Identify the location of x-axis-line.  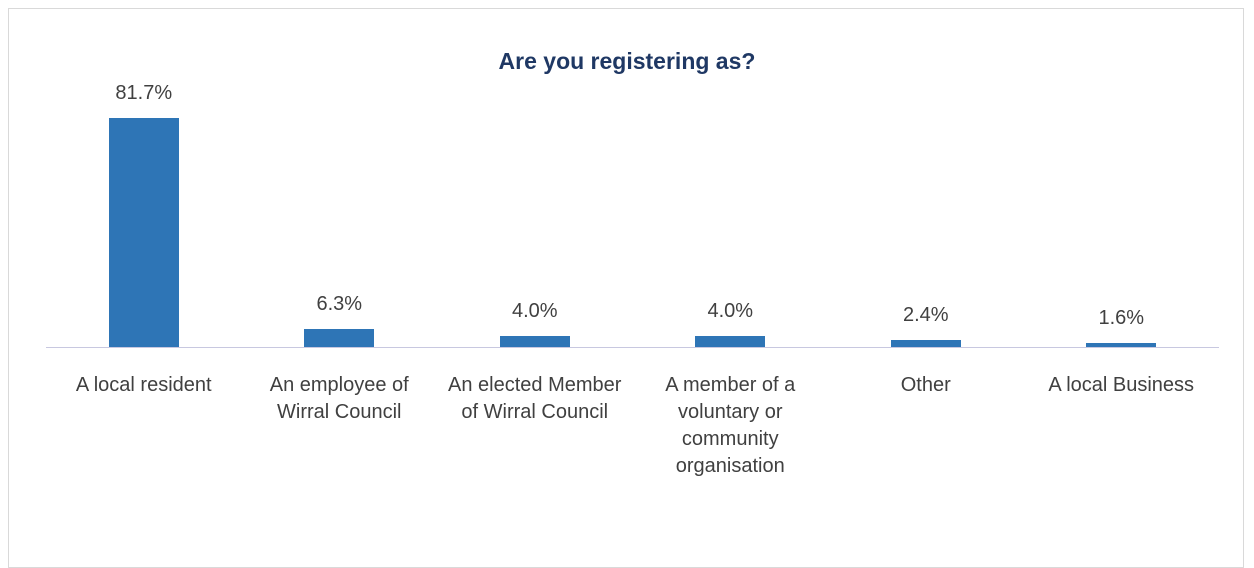
(632, 347).